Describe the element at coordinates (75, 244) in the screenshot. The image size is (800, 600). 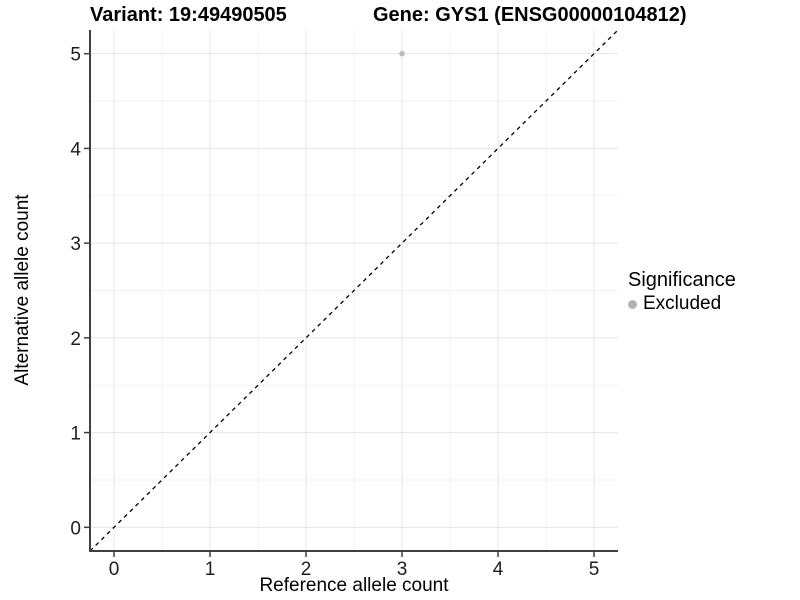
I see `y-tick-label: 3` at that location.